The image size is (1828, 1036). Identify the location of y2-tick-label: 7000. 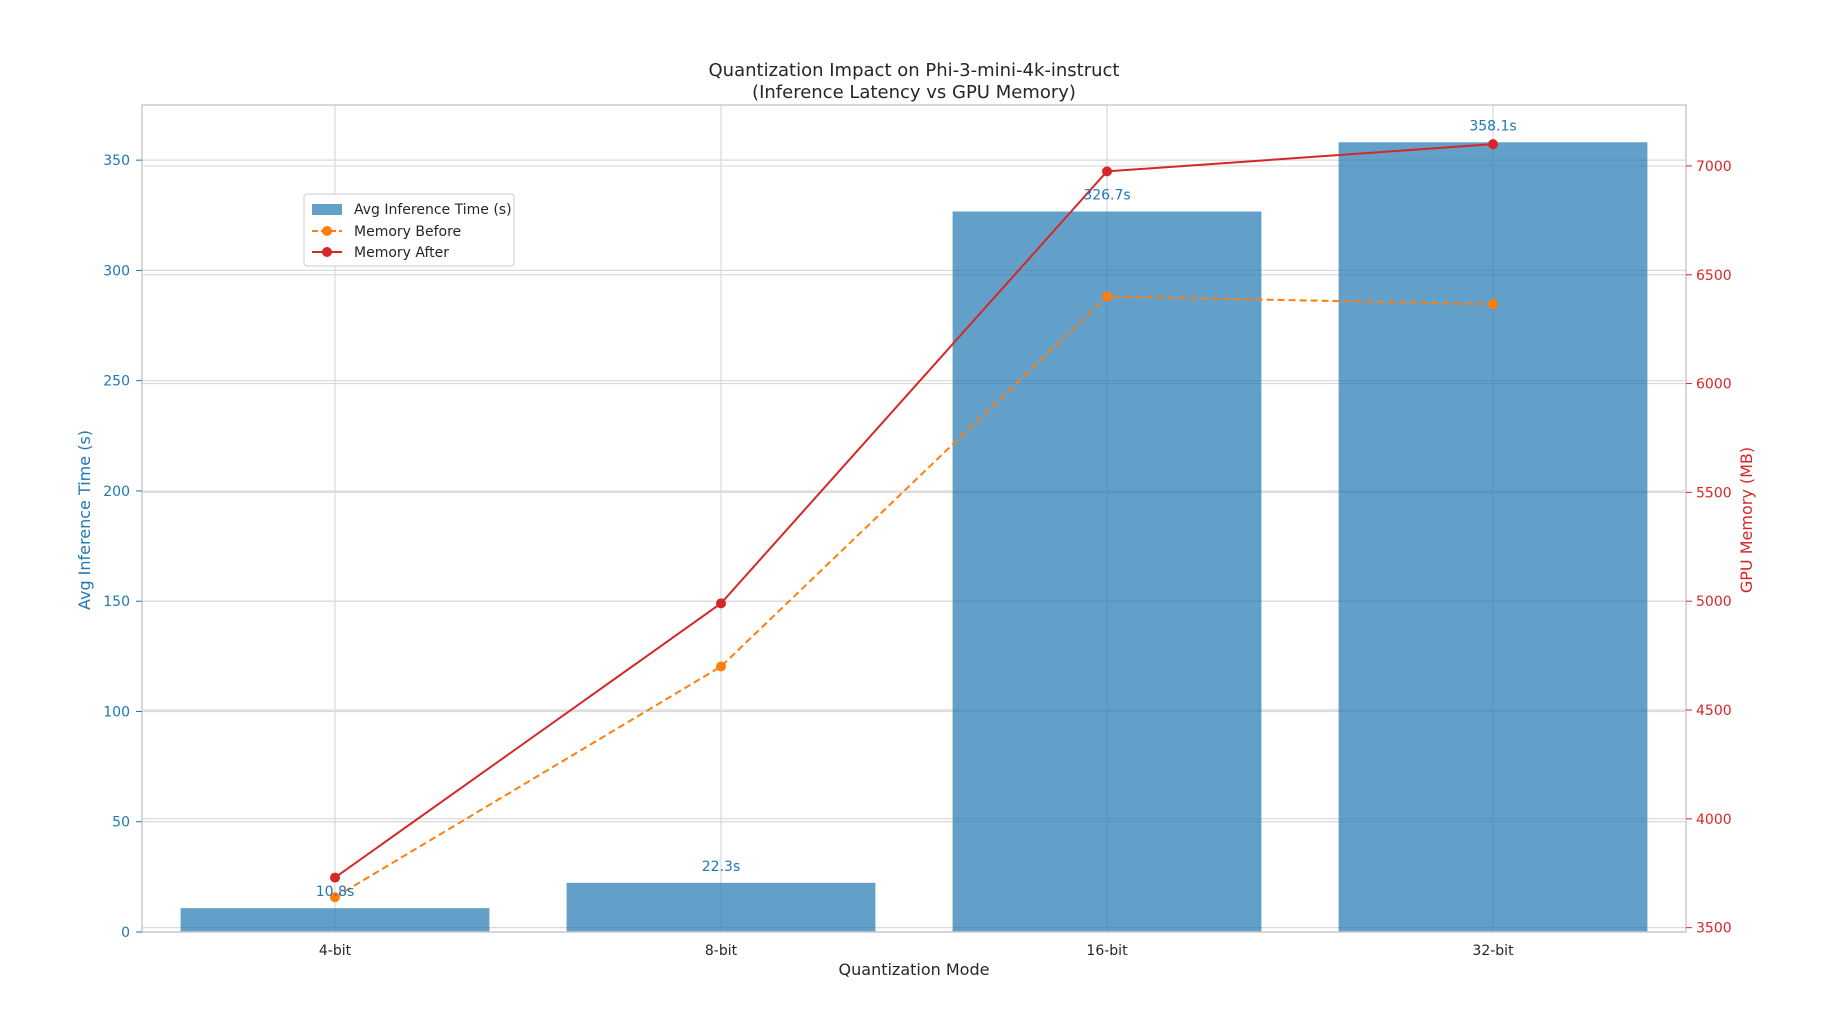
(1714, 167).